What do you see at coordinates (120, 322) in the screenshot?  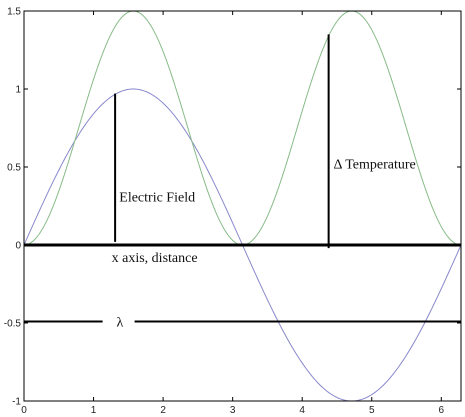 I see `wavelength-label: λ` at bounding box center [120, 322].